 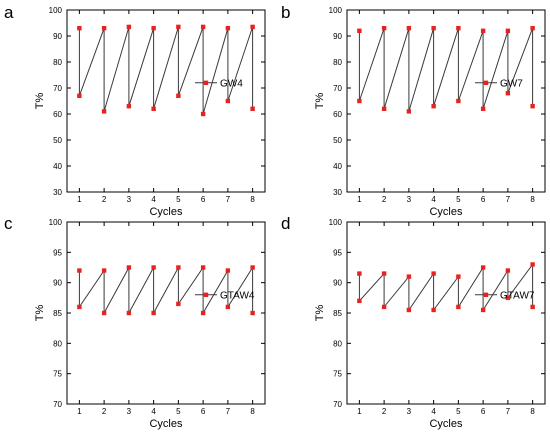 I want to click on legend-label: GTAW7, so click(x=517, y=295).